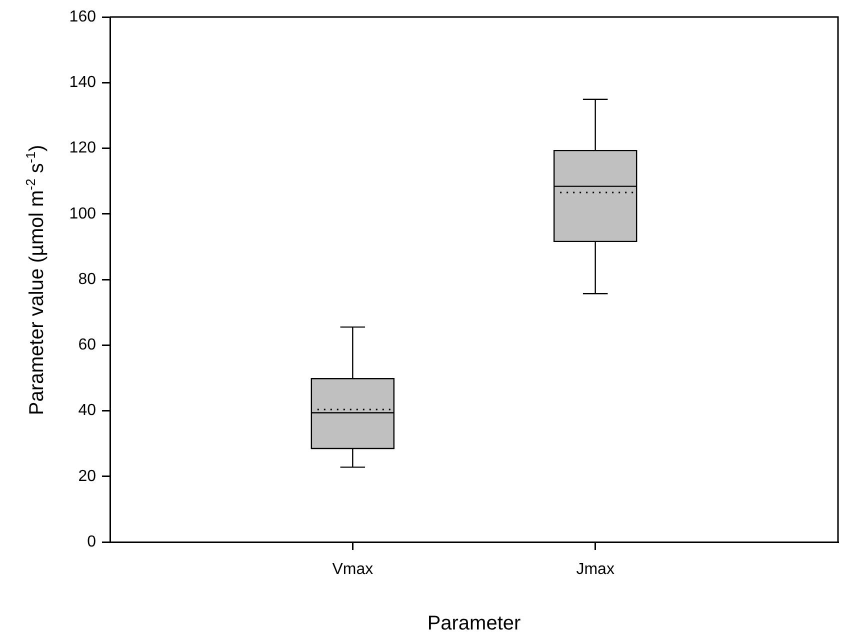 The image size is (847, 640). I want to click on y-tick-label: 80, so click(87, 279).